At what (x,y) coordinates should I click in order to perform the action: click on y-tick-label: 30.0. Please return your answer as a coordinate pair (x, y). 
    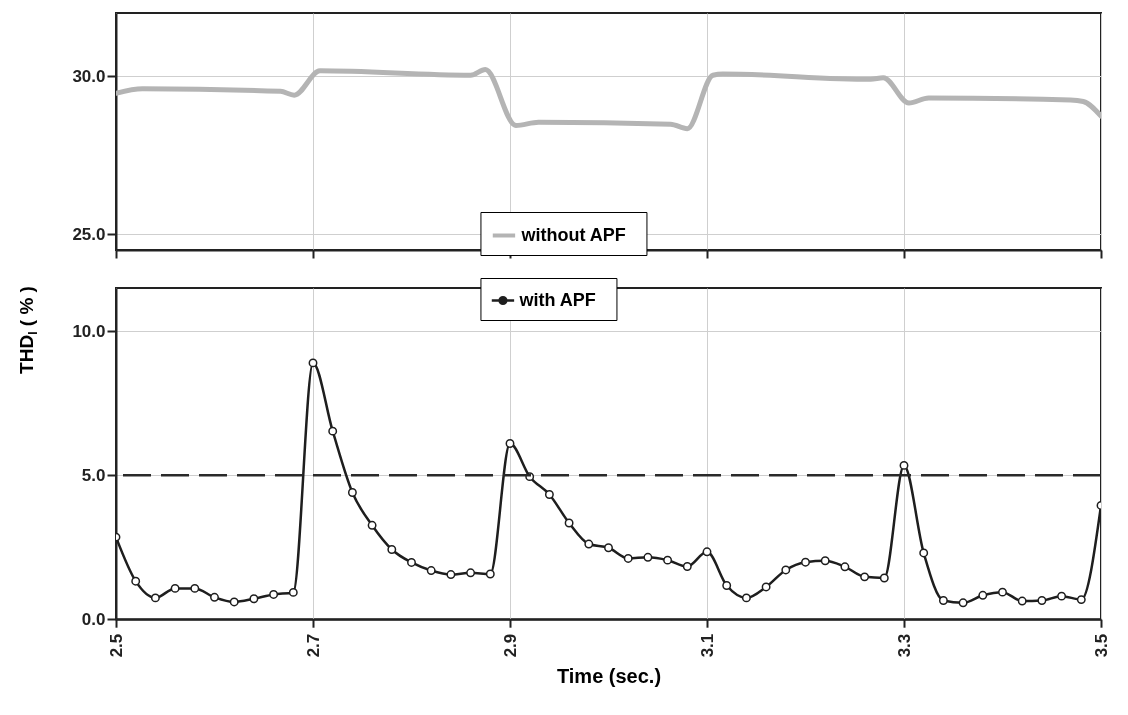
    Looking at the image, I should click on (89, 76).